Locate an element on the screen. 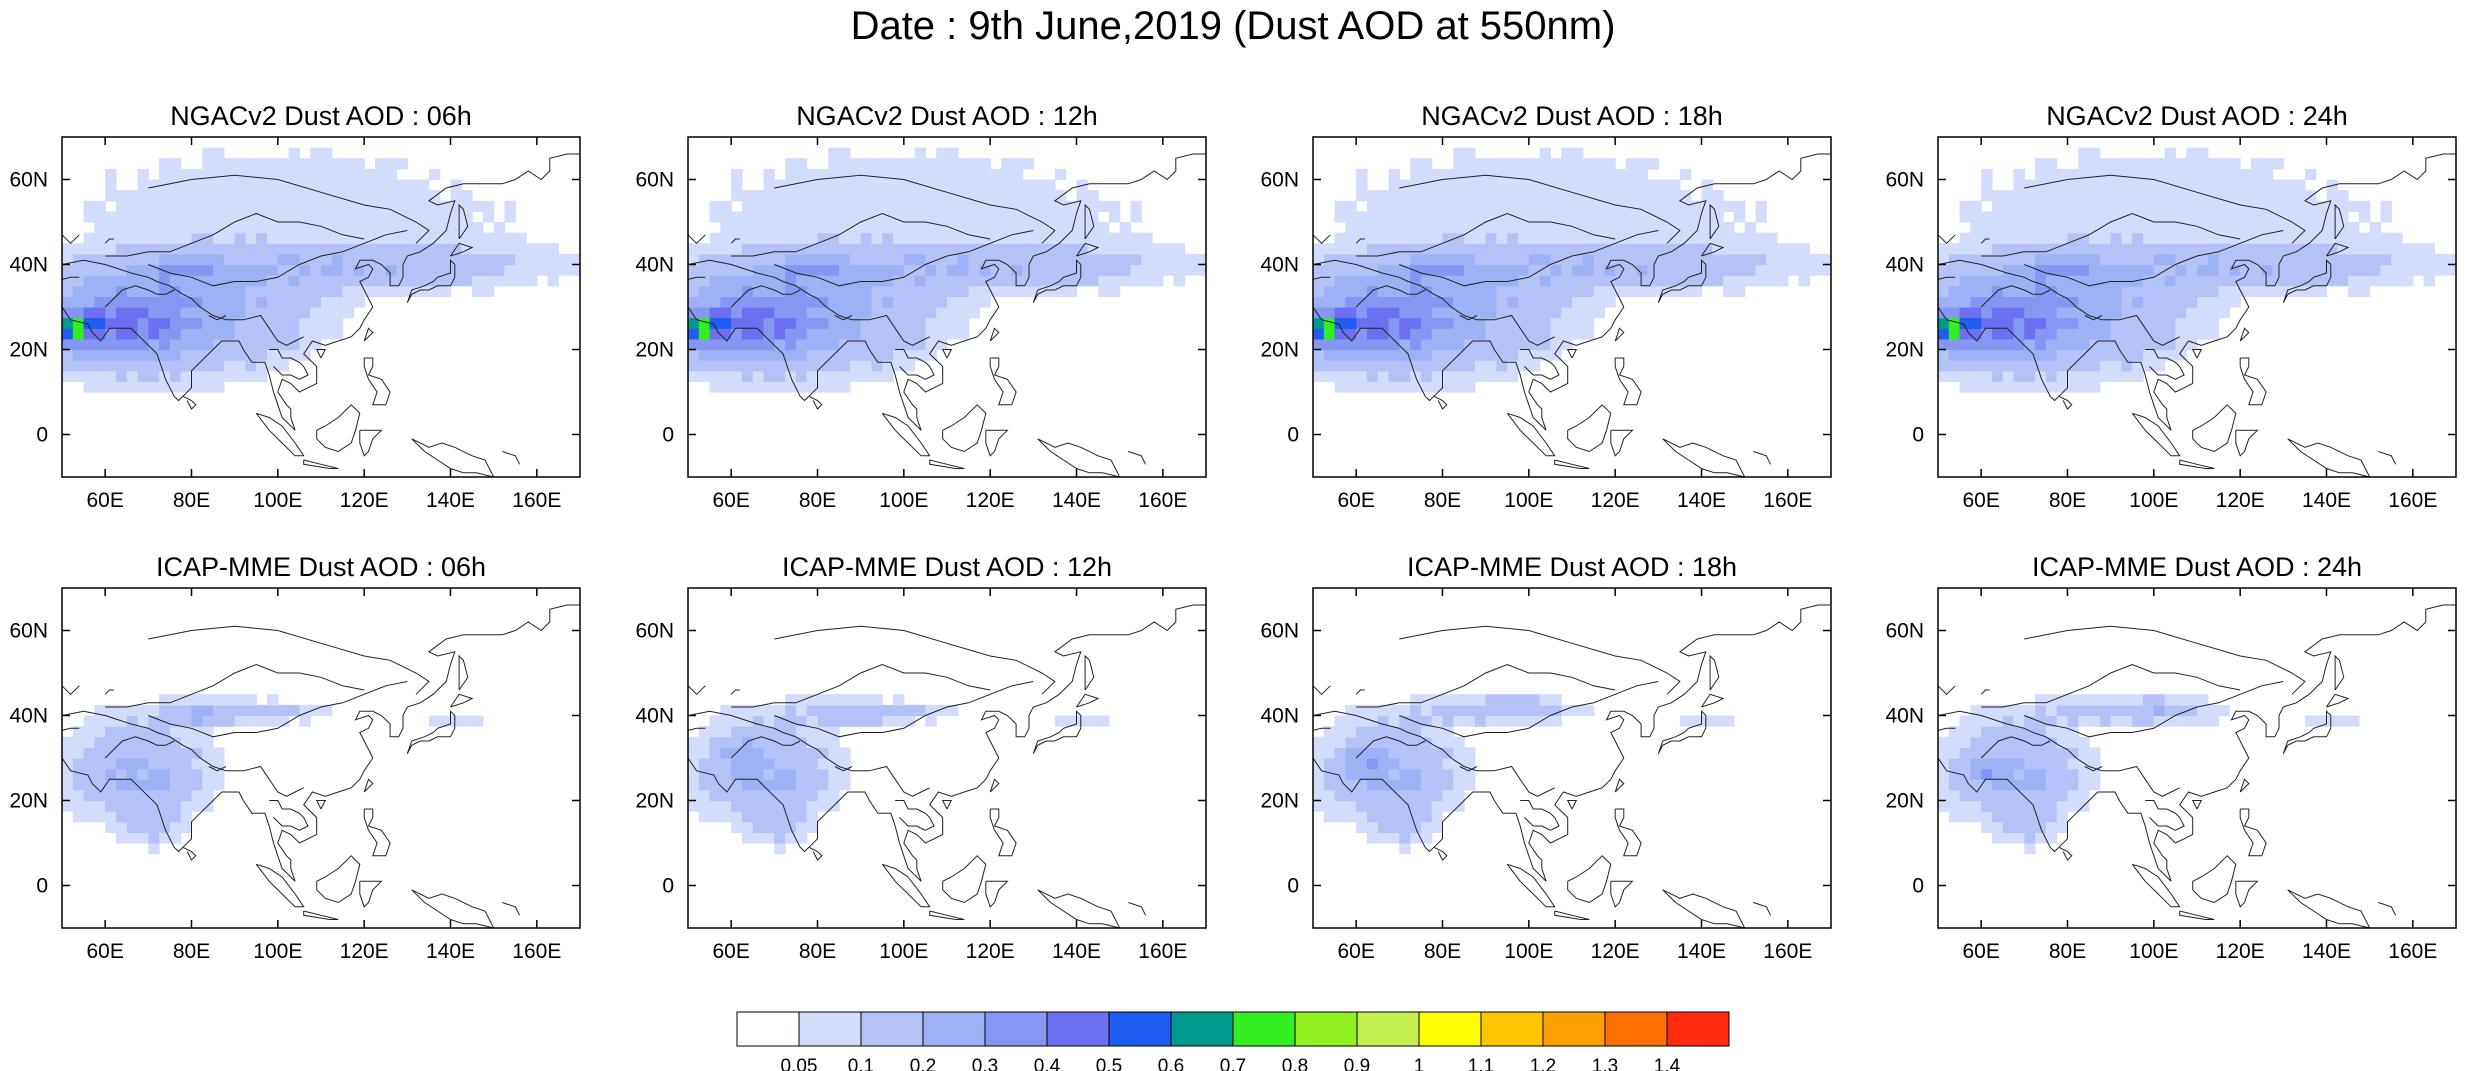  lon-tick-label: 120E is located at coordinates (364, 951).